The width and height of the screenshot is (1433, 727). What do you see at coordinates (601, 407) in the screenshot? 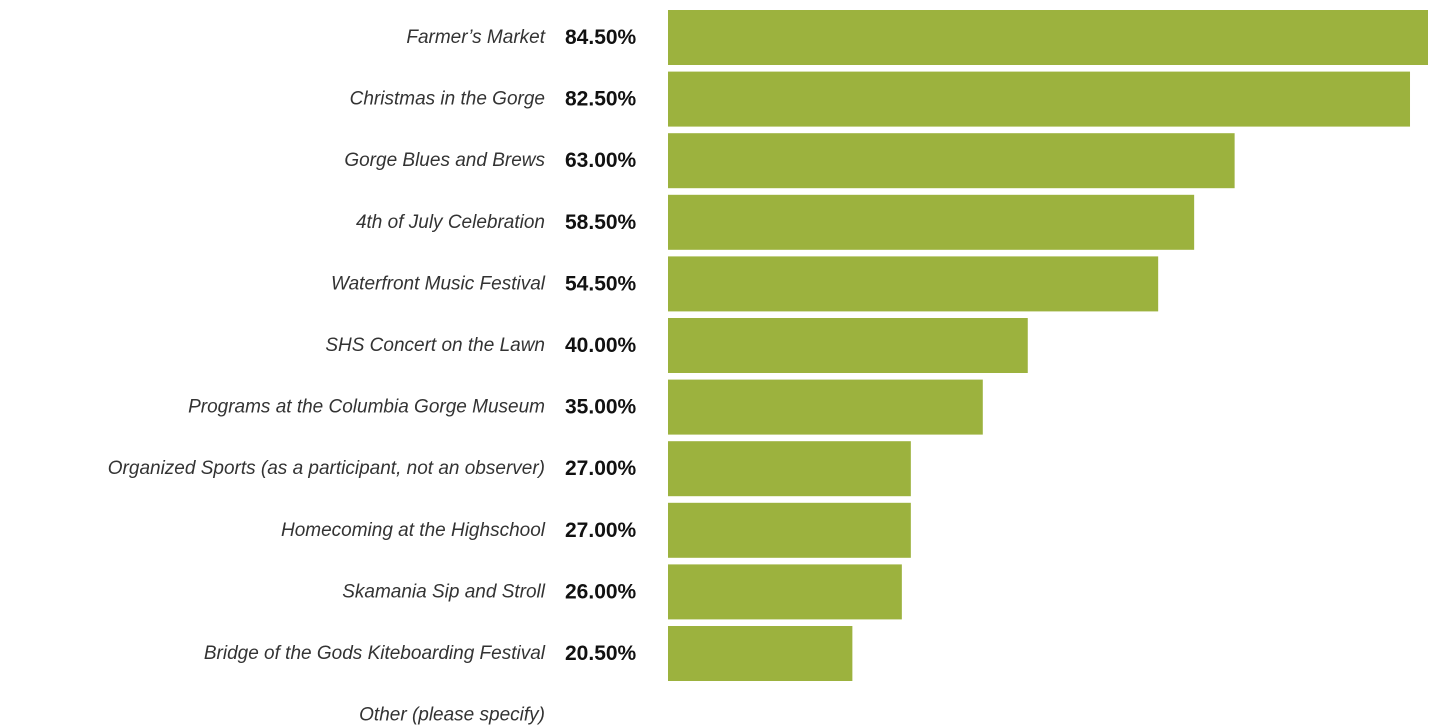
I see `value-label: 35.00%` at bounding box center [601, 407].